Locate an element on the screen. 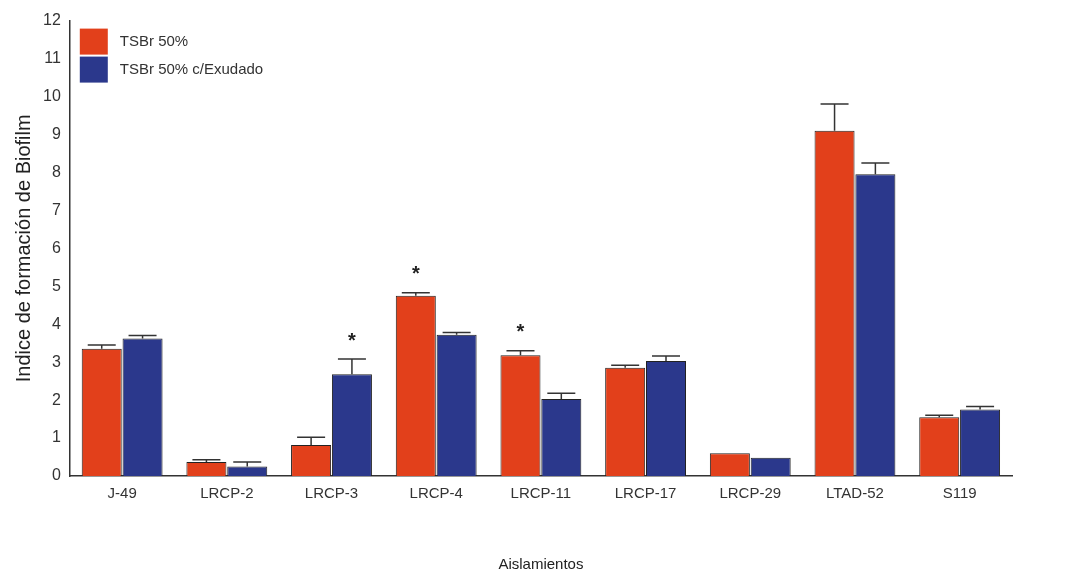 This screenshot has height=586, width=1070. x-tick-label: LRCP-3 is located at coordinates (331, 493).